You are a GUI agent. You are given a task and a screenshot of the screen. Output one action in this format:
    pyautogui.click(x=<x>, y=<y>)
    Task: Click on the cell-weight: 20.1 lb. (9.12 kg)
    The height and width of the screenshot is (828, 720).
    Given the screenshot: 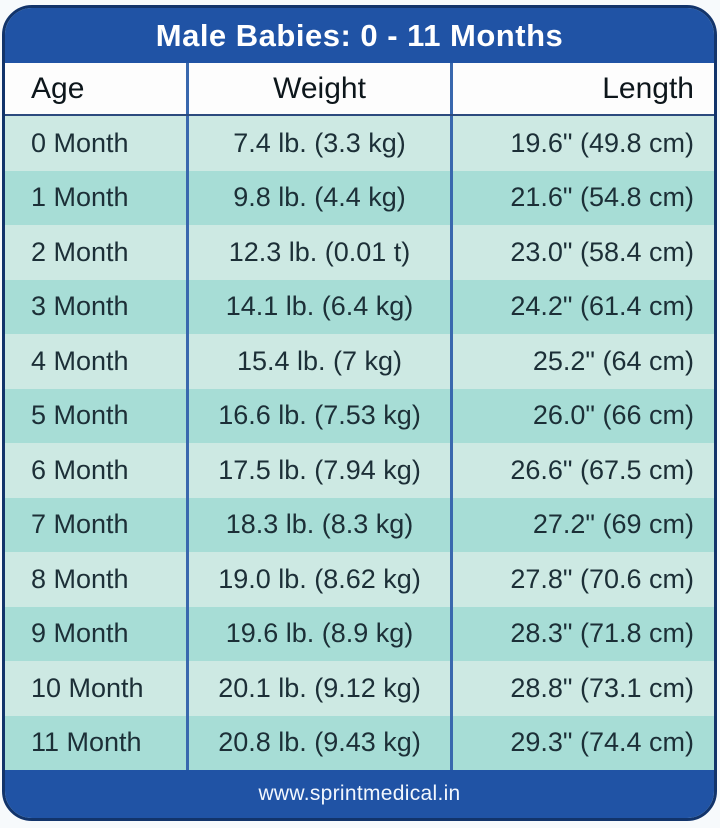 What is the action you would take?
    pyautogui.click(x=321, y=688)
    